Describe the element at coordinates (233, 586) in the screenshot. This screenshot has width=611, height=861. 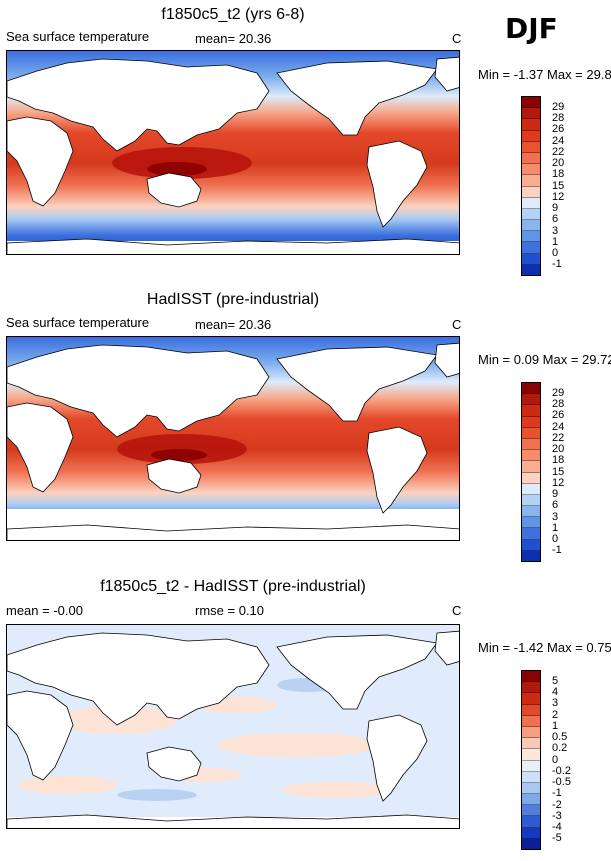
I see `panel3-title: f1850c5_t2 - HadISST (pre-industrial)` at that location.